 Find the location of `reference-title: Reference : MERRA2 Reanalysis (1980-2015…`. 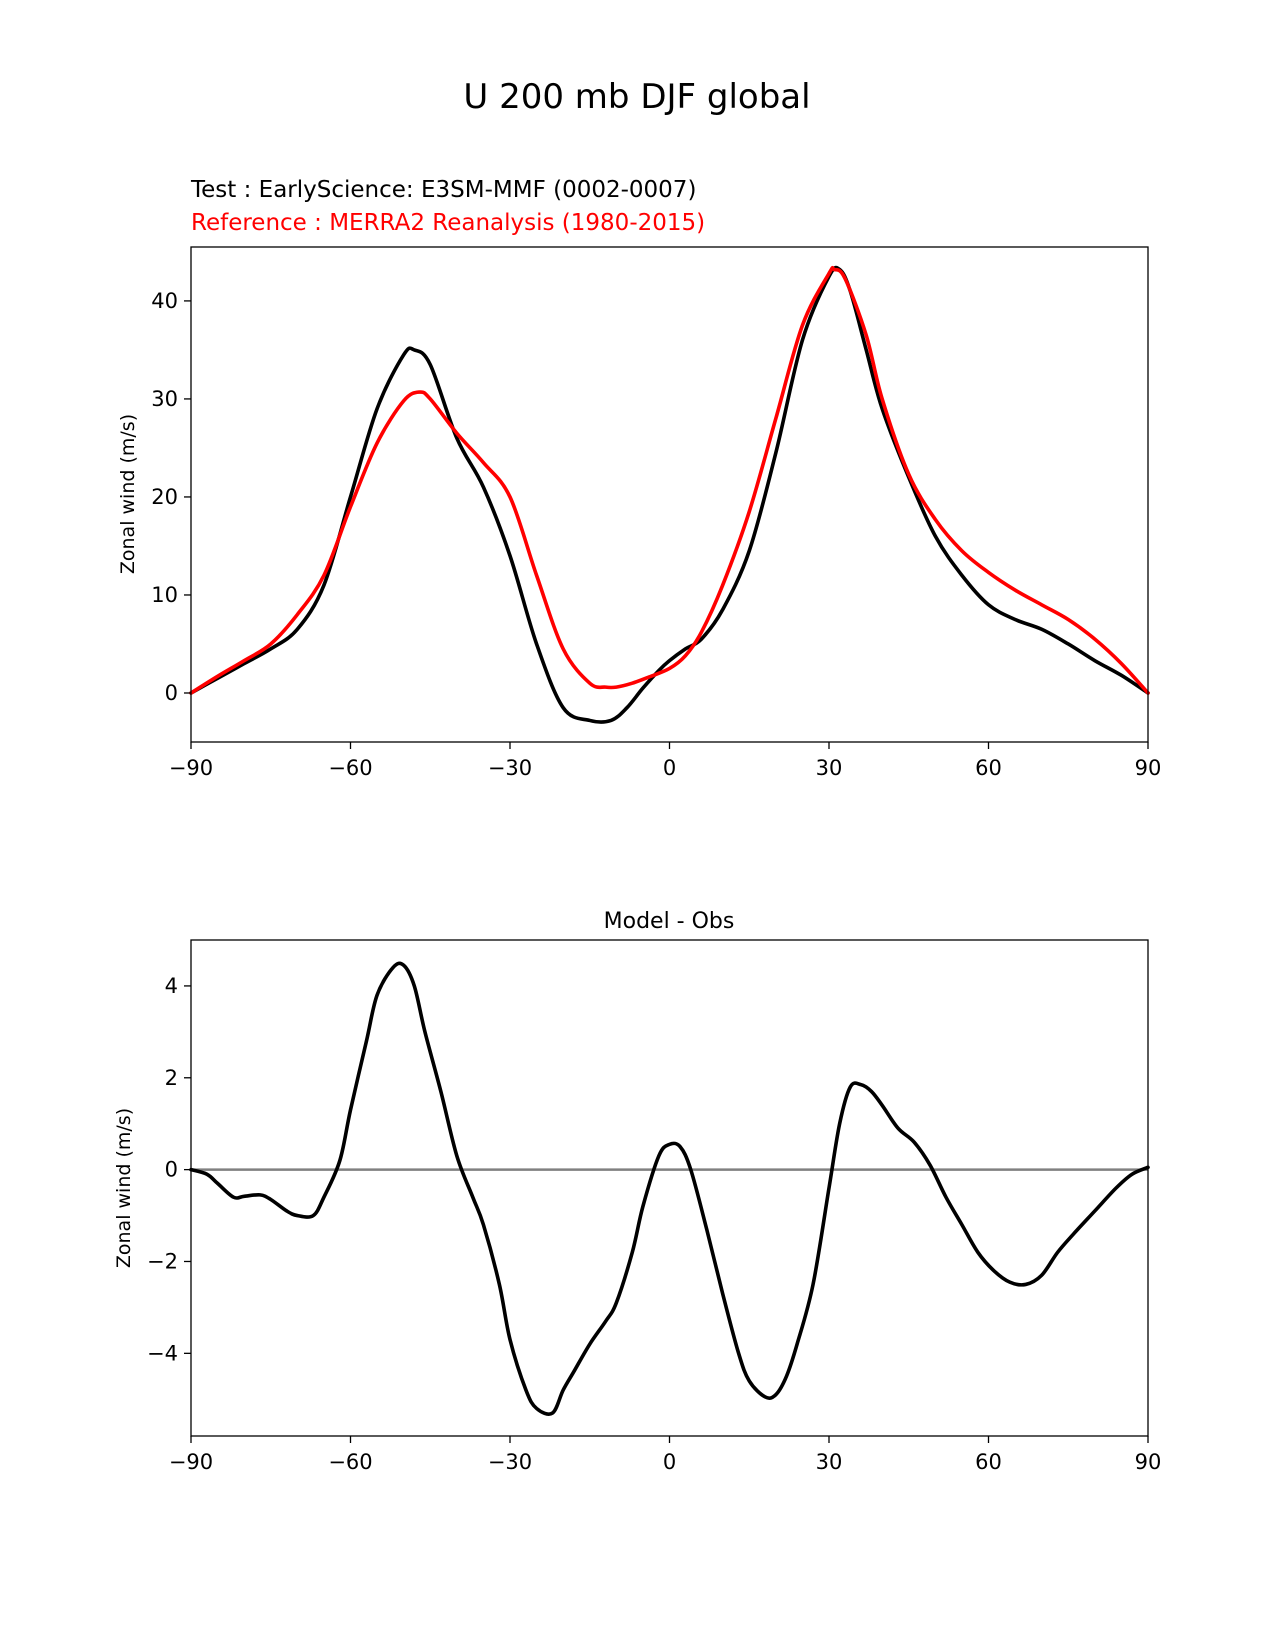

reference-title: Reference : MERRA2 Reanalysis (1980-2015… is located at coordinates (448, 223).